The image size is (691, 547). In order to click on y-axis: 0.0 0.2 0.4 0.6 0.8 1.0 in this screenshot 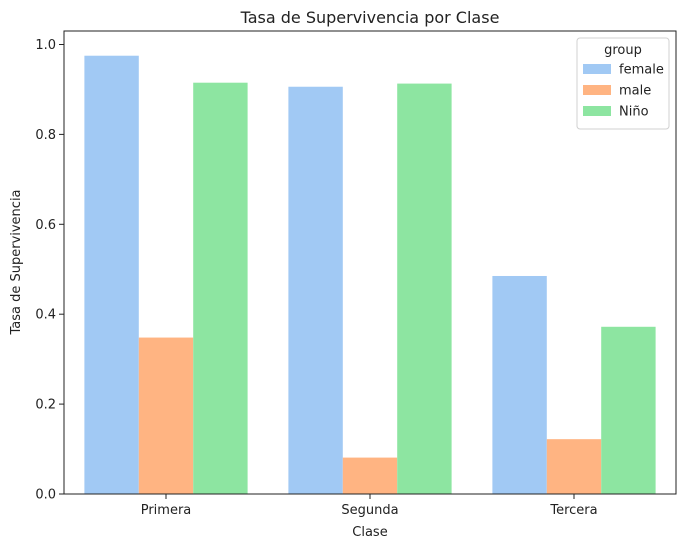, I will do `click(49, 270)`.